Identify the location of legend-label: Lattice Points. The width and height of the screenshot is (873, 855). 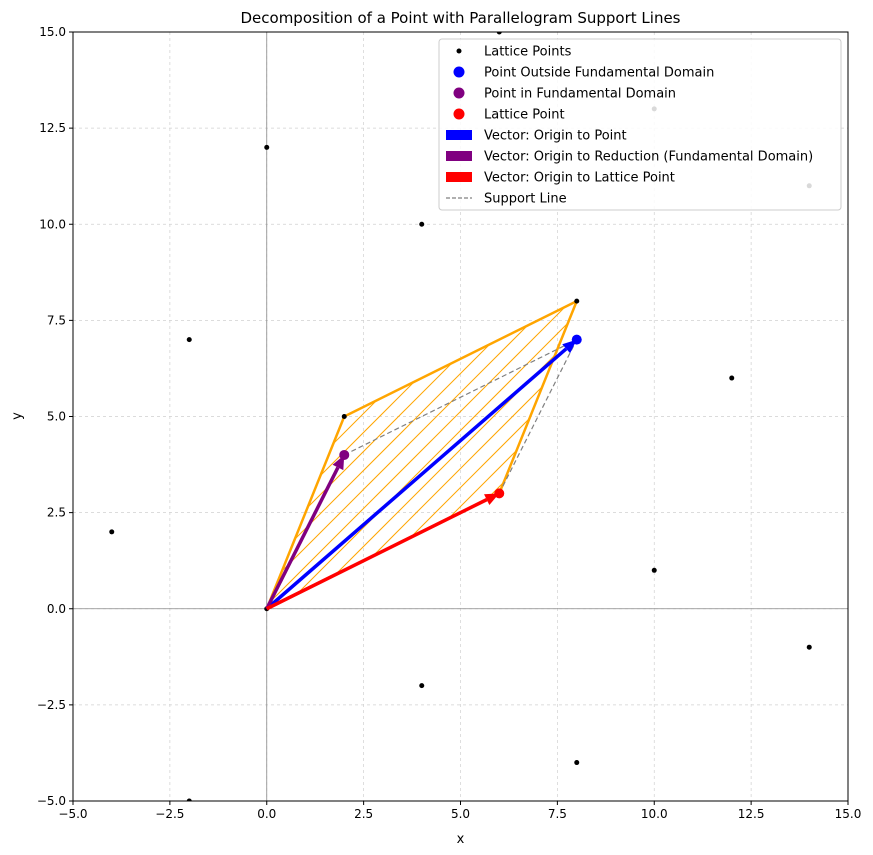
(528, 52).